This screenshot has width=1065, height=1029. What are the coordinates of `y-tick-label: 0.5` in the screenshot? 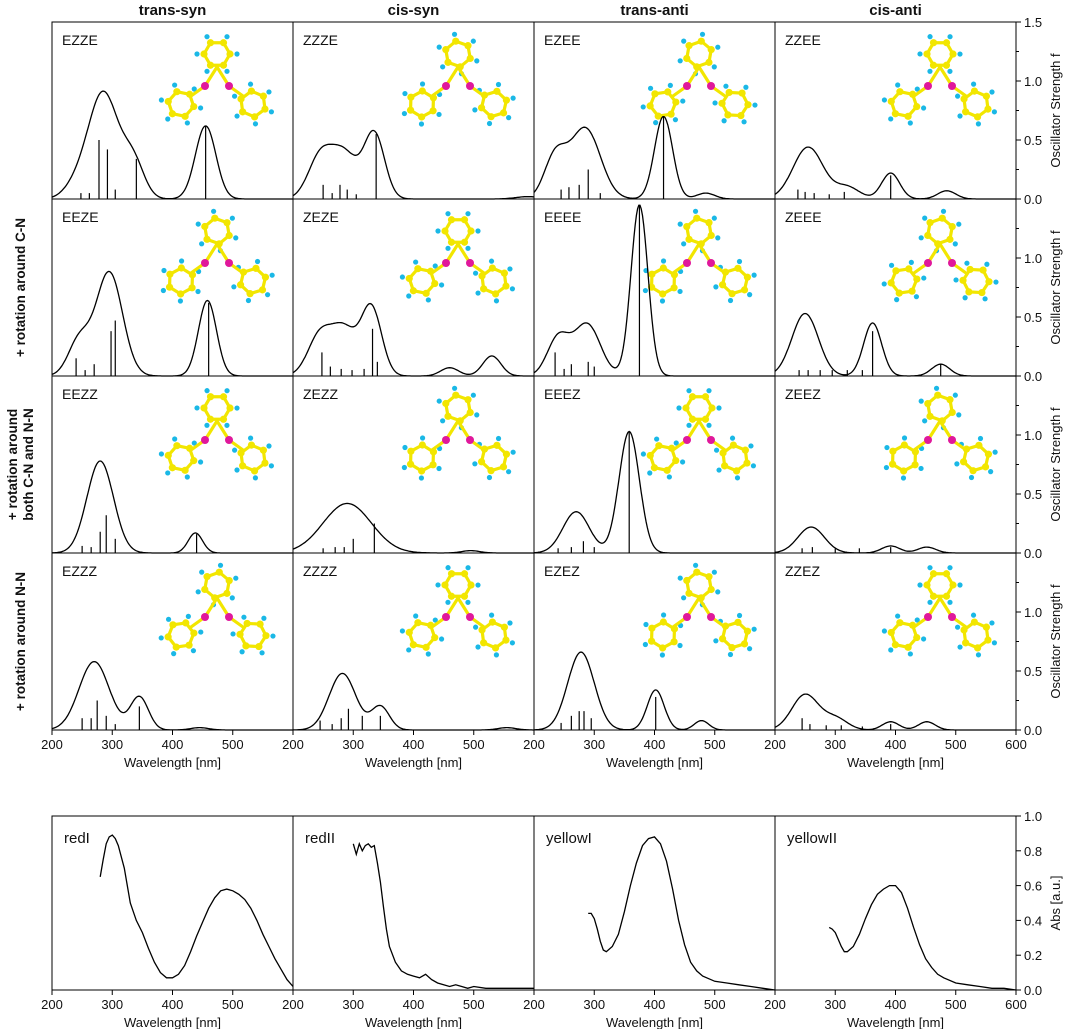 It's located at (1033, 494).